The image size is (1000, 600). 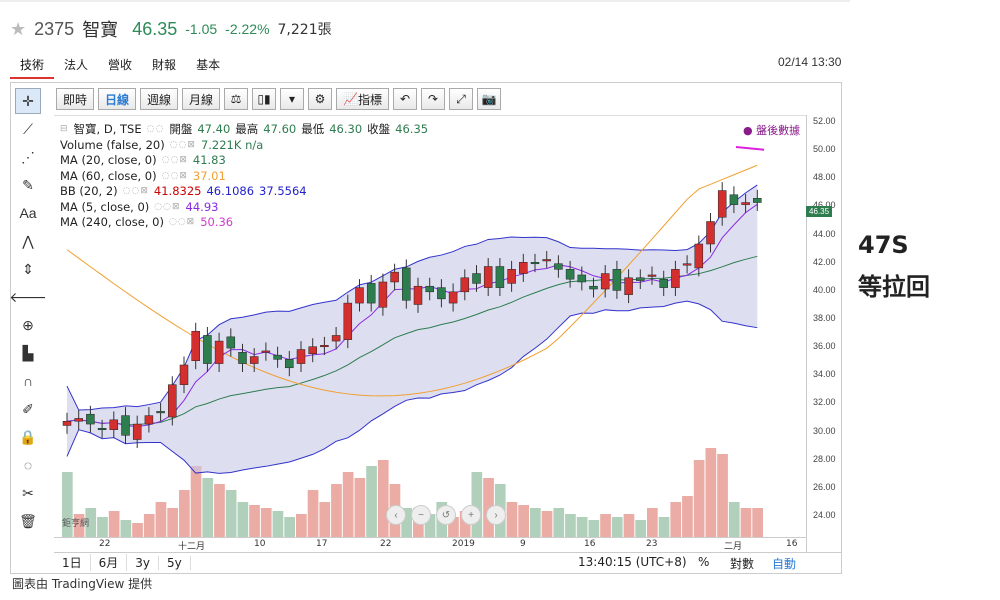 What do you see at coordinates (320, 99) in the screenshot?
I see `gear-icon: ⚙` at bounding box center [320, 99].